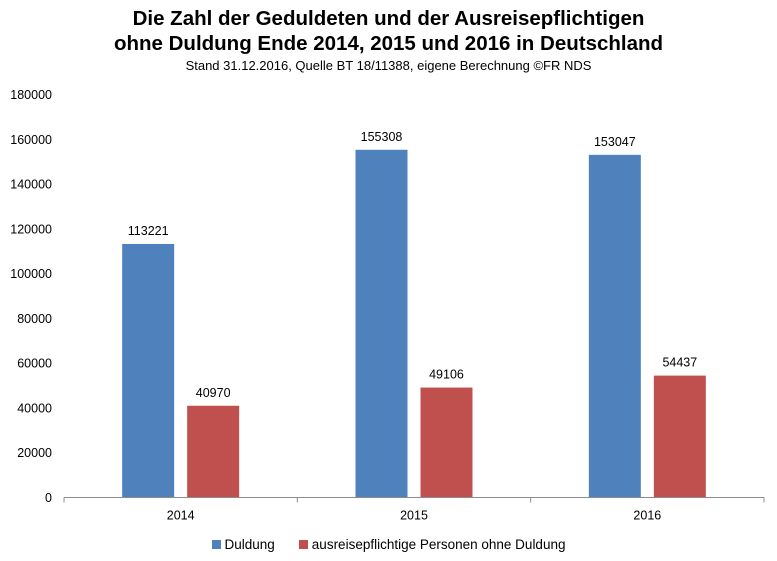 The height and width of the screenshot is (561, 777). What do you see at coordinates (34, 319) in the screenshot?
I see `y-tick-label: 80000` at bounding box center [34, 319].